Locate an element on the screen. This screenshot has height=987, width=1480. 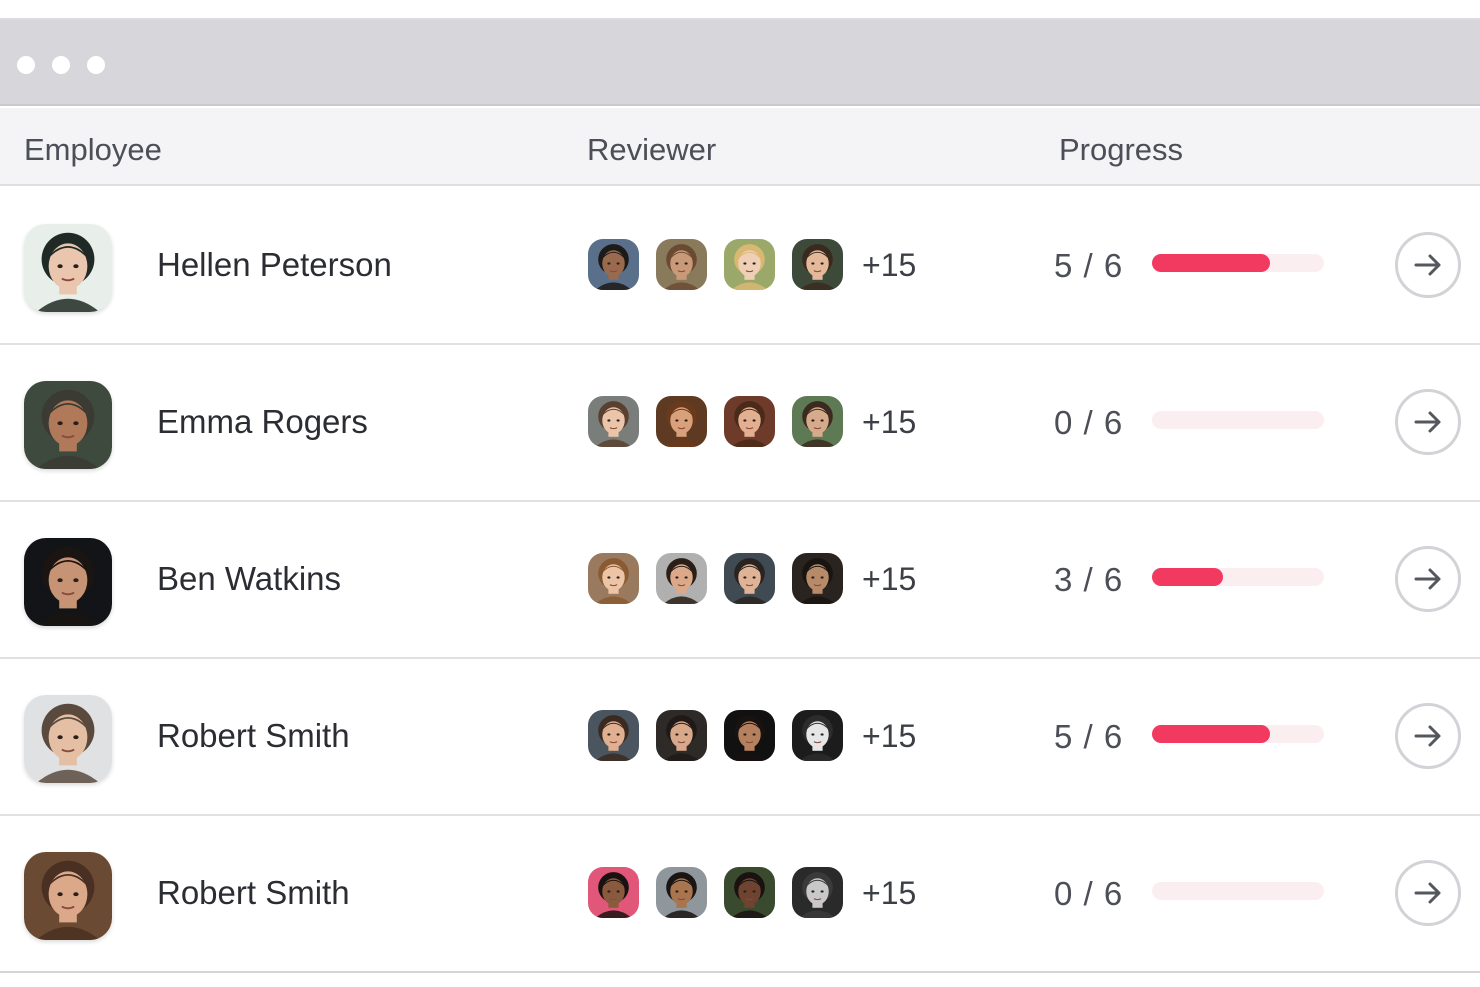
column-header-employee: Employee is located at coordinates (93, 149).